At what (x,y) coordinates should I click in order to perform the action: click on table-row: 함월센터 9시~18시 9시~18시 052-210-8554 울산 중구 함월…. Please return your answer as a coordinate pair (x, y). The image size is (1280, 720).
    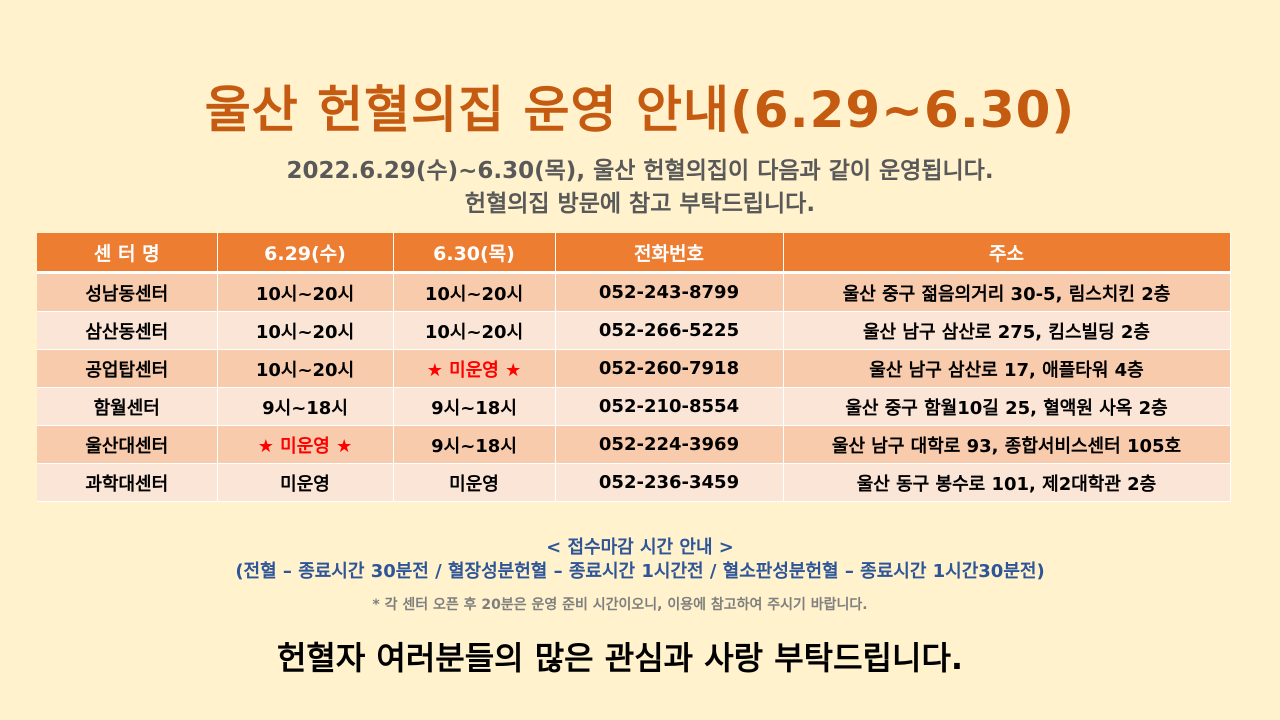
    Looking at the image, I should click on (634, 406).